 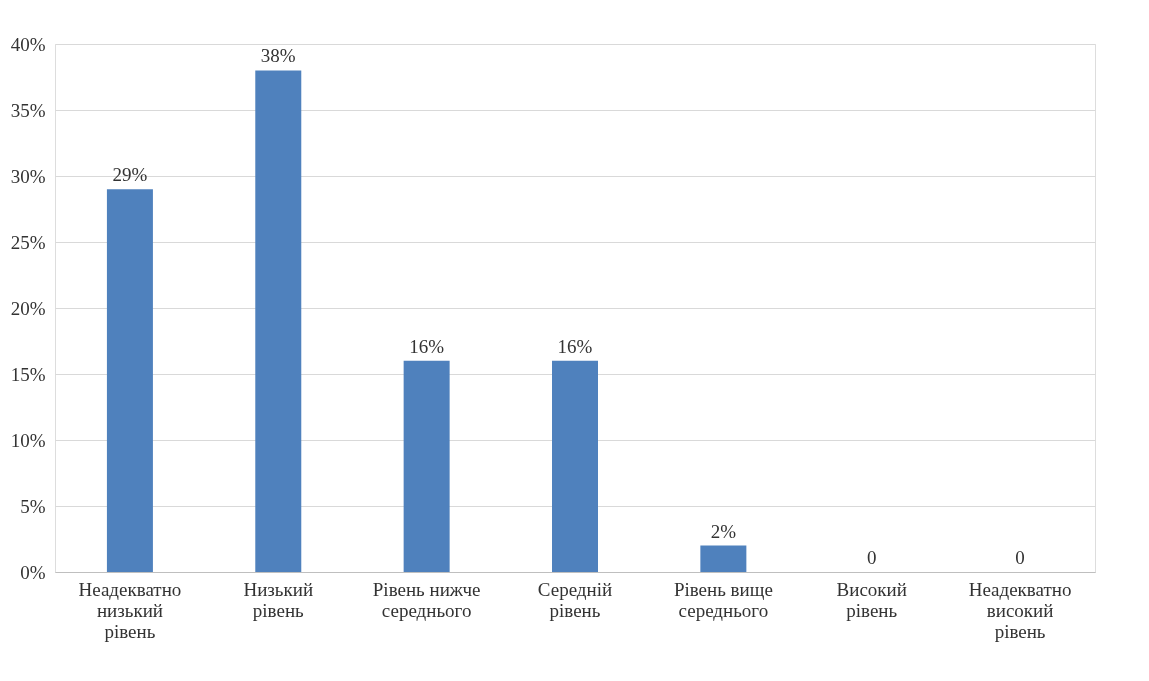 I want to click on y-tick-label: 30%, so click(x=28, y=176).